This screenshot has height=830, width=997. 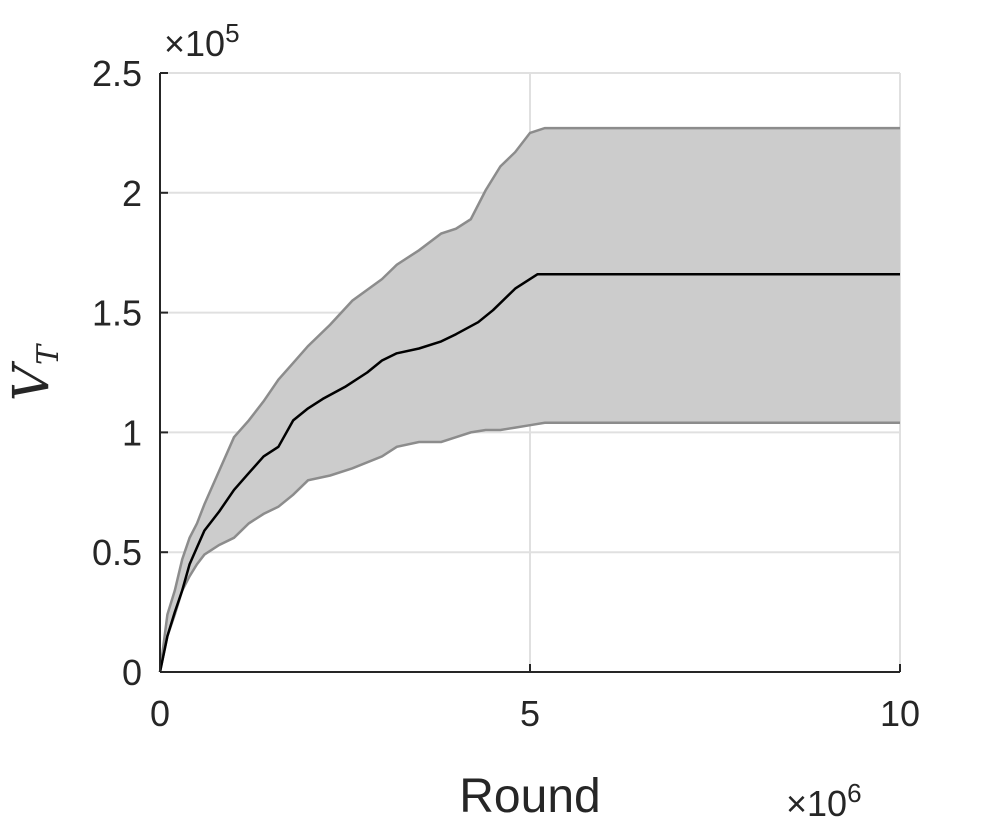 I want to click on y-tick-label-2: 1, so click(x=132, y=432).